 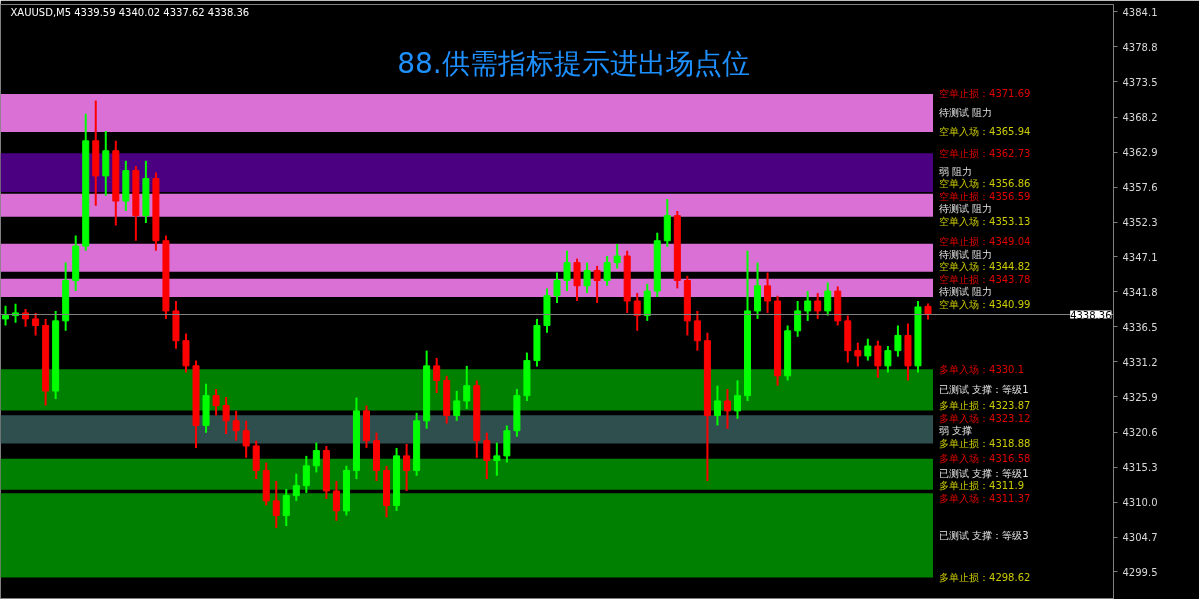 What do you see at coordinates (1140, 397) in the screenshot?
I see `y-tick-label: 4325.9` at bounding box center [1140, 397].